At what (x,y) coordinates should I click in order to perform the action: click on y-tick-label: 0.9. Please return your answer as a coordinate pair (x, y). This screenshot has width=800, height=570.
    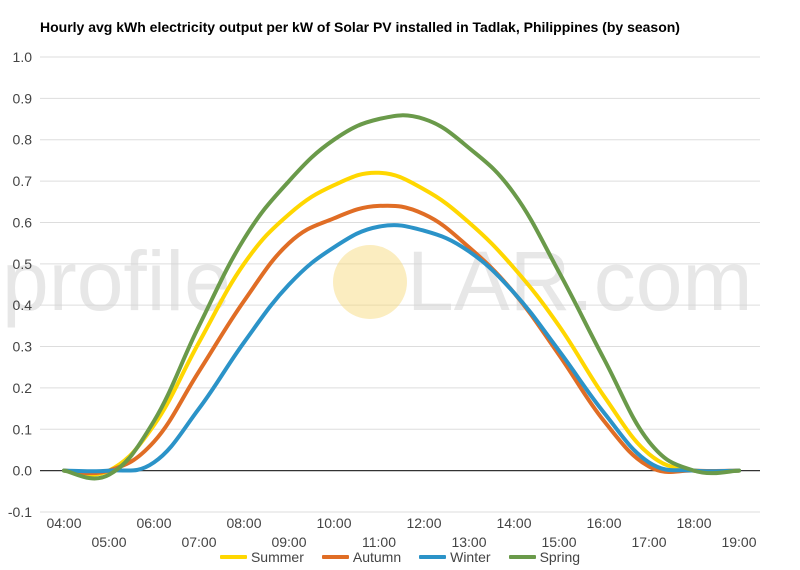
    Looking at the image, I should click on (23, 98).